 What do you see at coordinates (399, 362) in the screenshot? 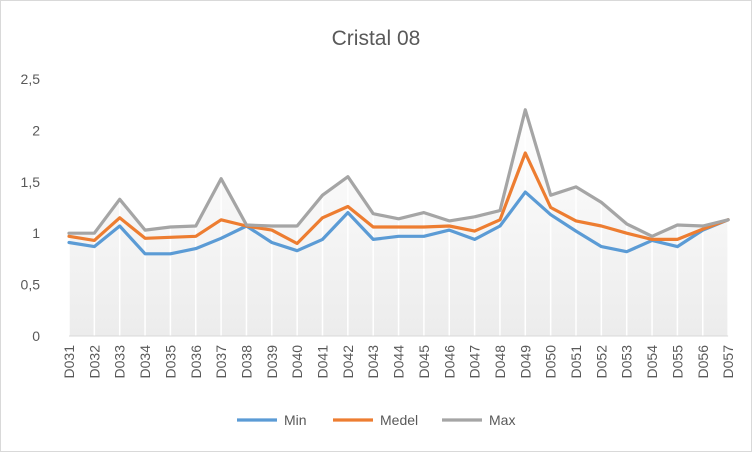
I see `x-tick-label: D044` at bounding box center [399, 362].